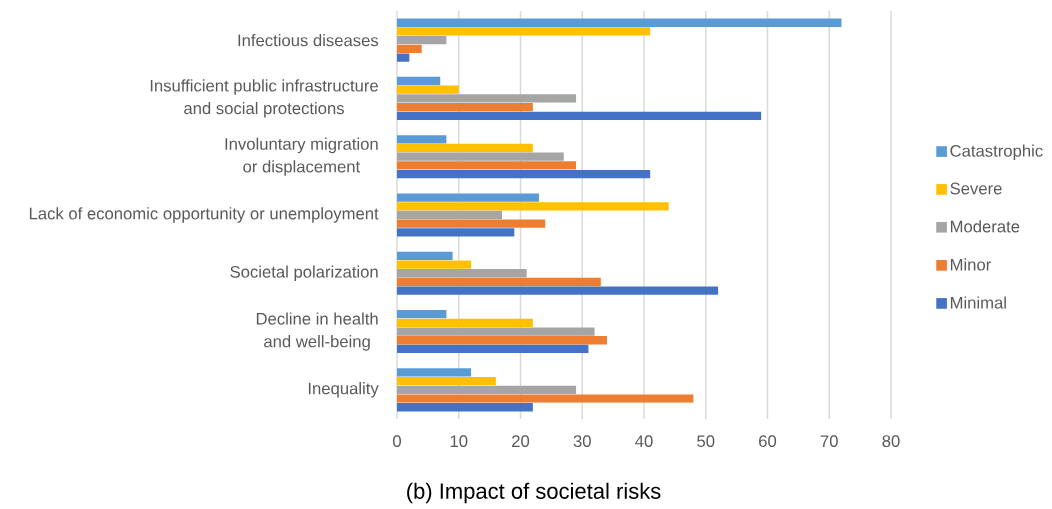  I want to click on x-tick-label: 80, so click(891, 441).